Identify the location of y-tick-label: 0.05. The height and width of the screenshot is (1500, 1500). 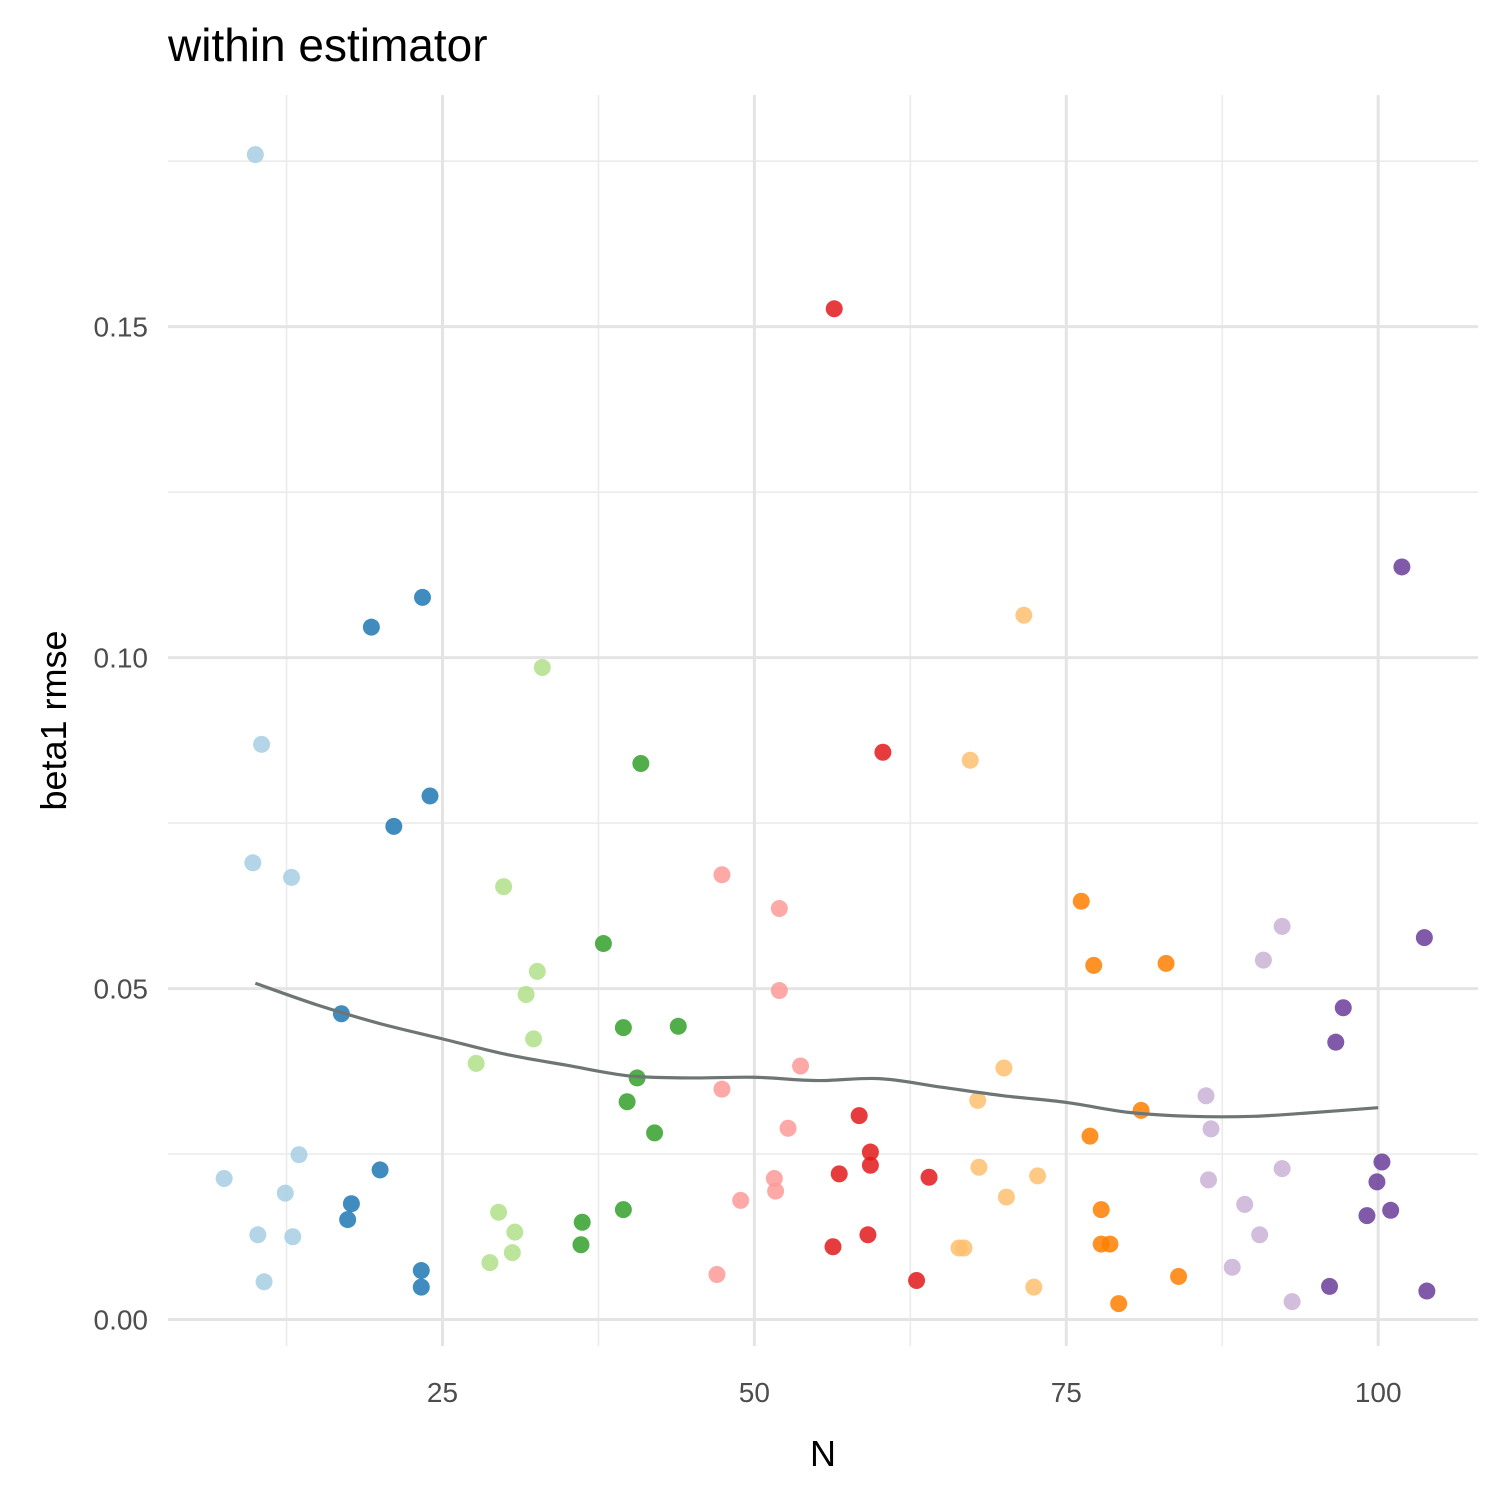
(121, 989).